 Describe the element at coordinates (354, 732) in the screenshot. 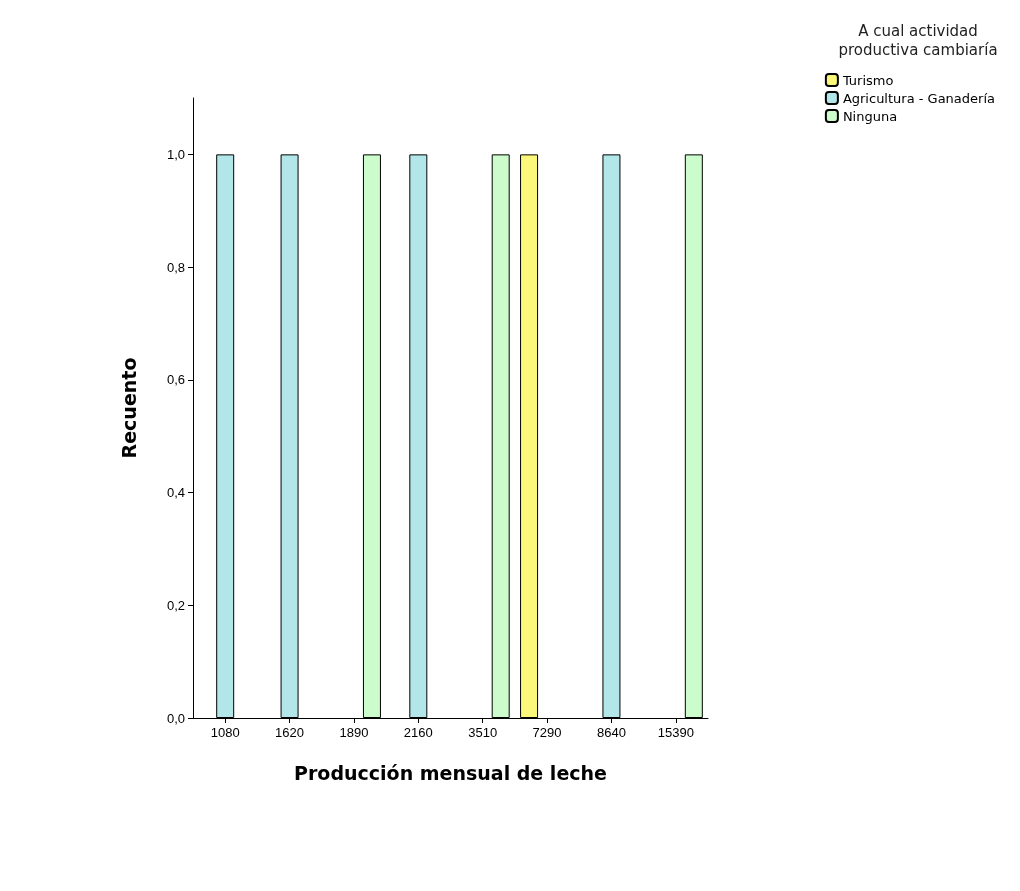

I see `x-tick-label: 1890` at that location.